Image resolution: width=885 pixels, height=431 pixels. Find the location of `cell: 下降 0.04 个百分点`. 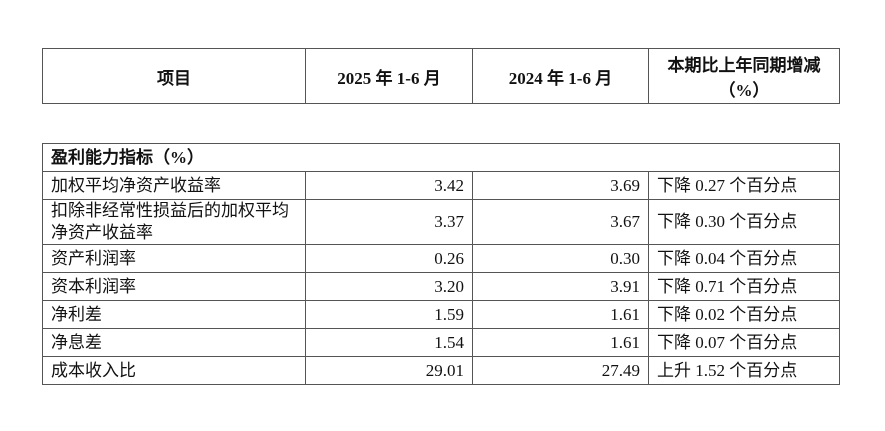

cell: 下降 0.04 个百分点 is located at coordinates (744, 258).